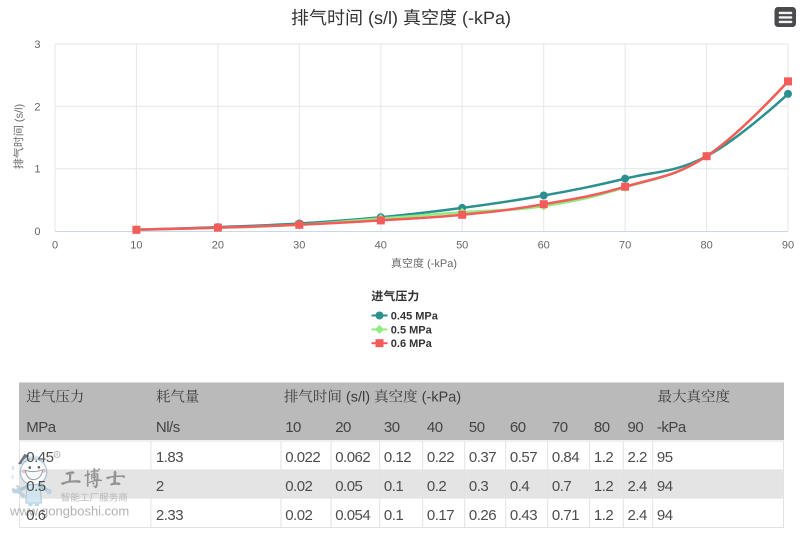  What do you see at coordinates (565, 457) in the screenshot?
I see `svg-text: 0.84` at bounding box center [565, 457].